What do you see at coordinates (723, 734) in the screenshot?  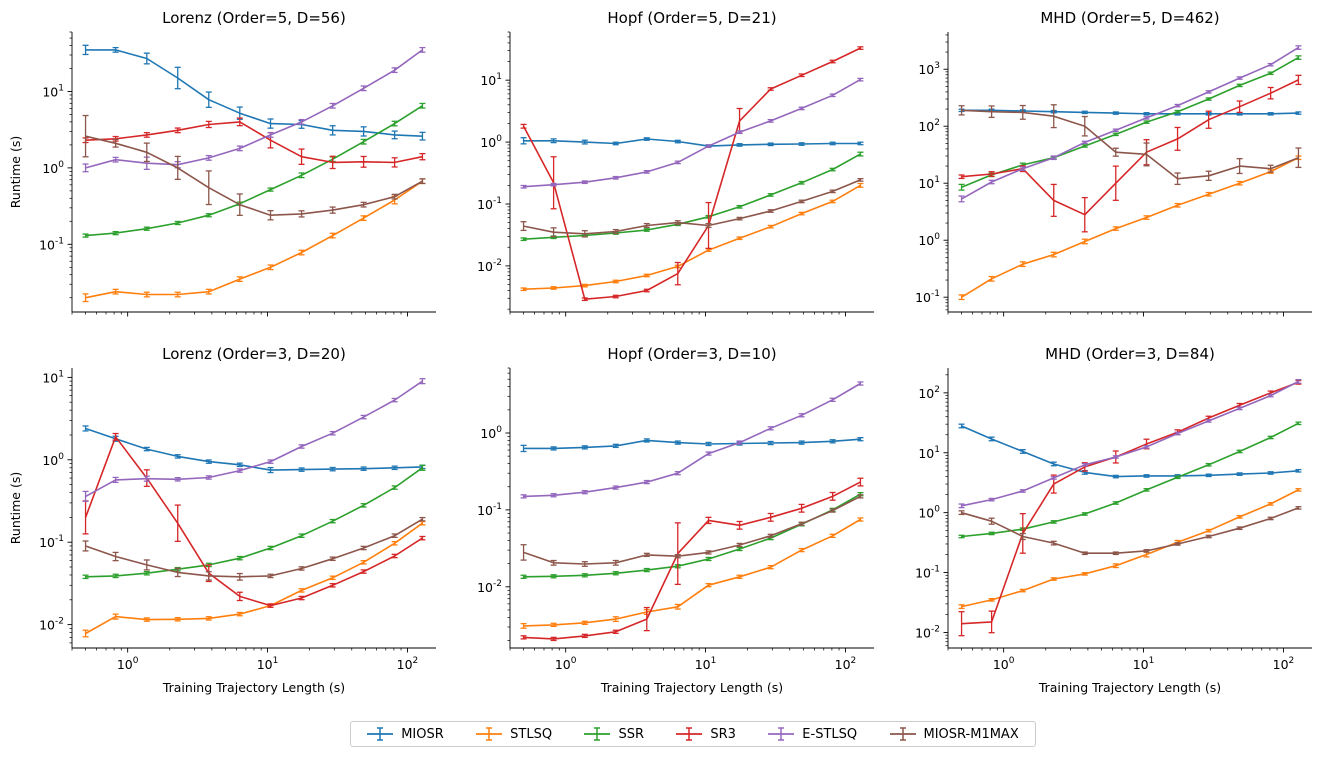 I see `legend-label-sr3: SR3` at bounding box center [723, 734].